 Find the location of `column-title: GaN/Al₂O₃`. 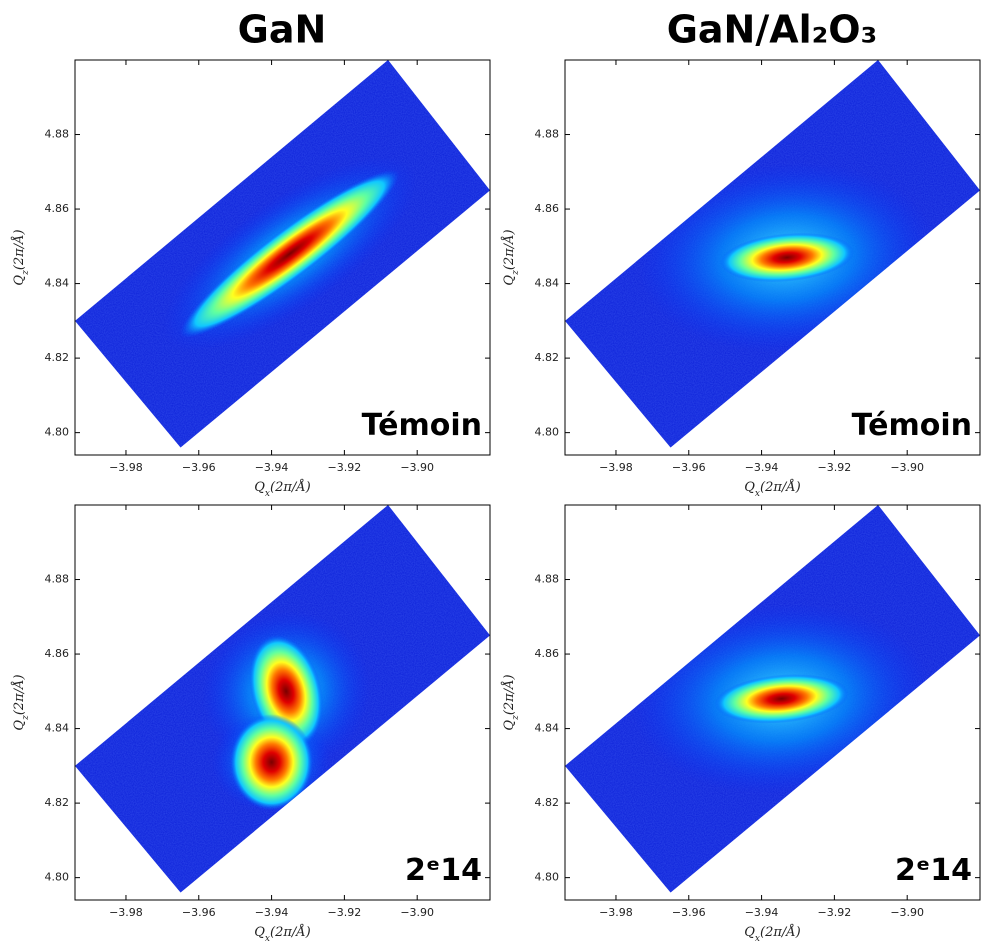

column-title: GaN/Al₂O₃ is located at coordinates (772, 30).